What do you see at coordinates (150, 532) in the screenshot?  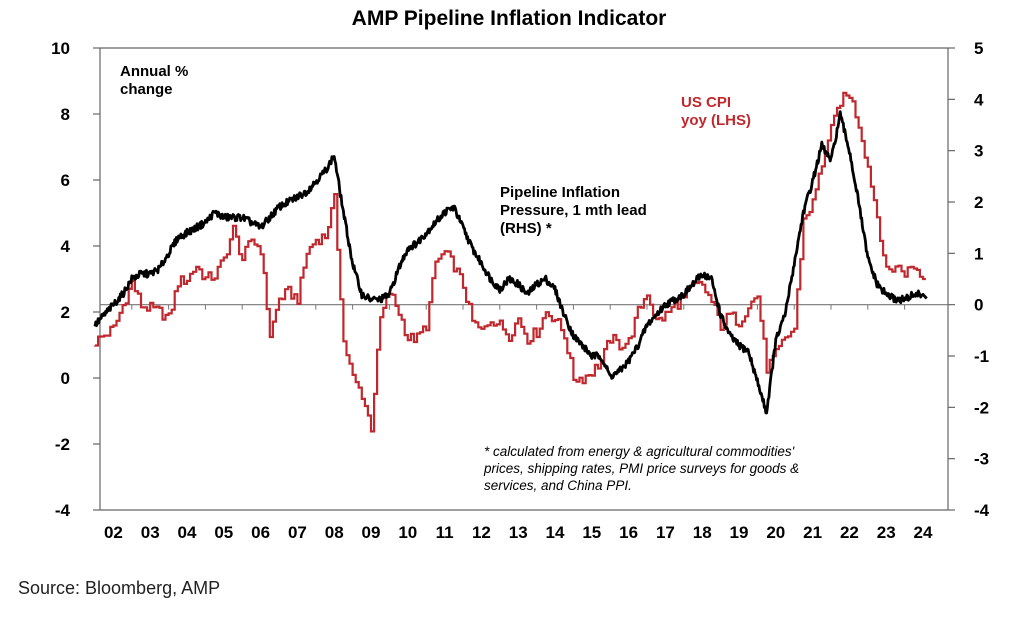 I see `x-axis-tick-label: 03` at bounding box center [150, 532].